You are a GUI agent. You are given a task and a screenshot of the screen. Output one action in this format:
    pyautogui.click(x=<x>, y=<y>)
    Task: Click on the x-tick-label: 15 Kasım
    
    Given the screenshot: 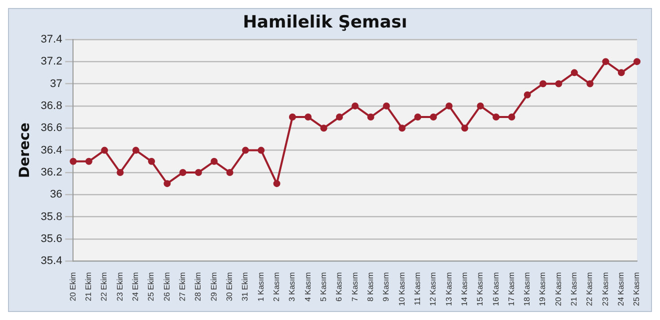 What is the action you would take?
    pyautogui.click(x=480, y=289)
    